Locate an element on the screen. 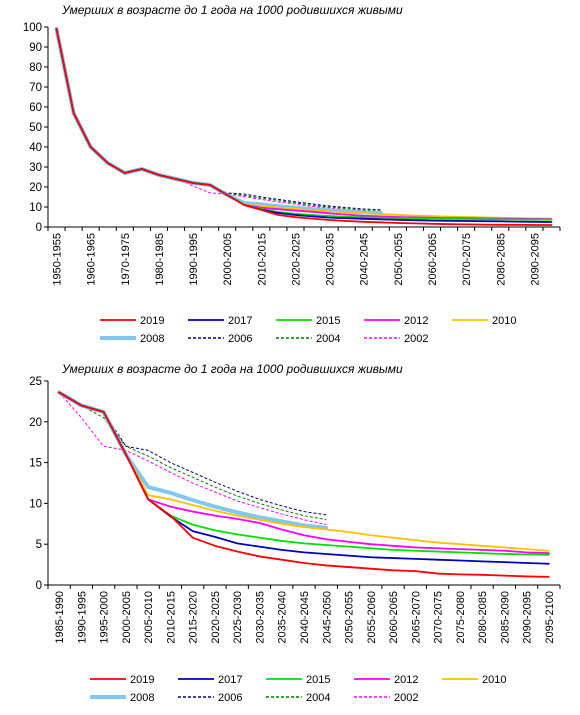  y-tick-label: 40 is located at coordinates (35, 148).